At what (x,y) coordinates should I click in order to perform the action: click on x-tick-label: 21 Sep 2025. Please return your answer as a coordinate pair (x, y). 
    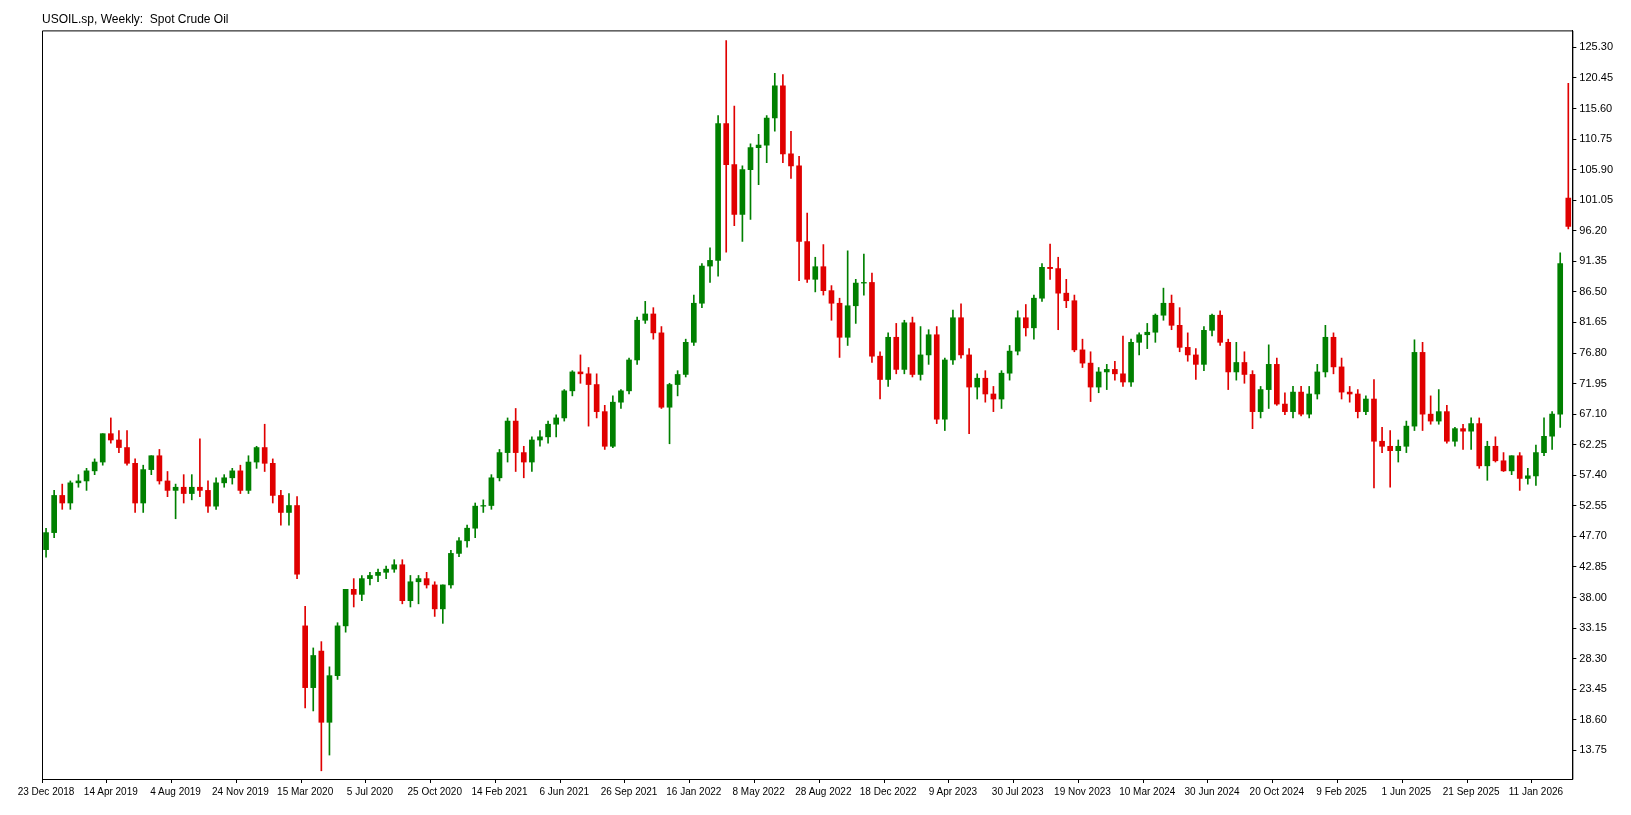
    Looking at the image, I should click on (1471, 791).